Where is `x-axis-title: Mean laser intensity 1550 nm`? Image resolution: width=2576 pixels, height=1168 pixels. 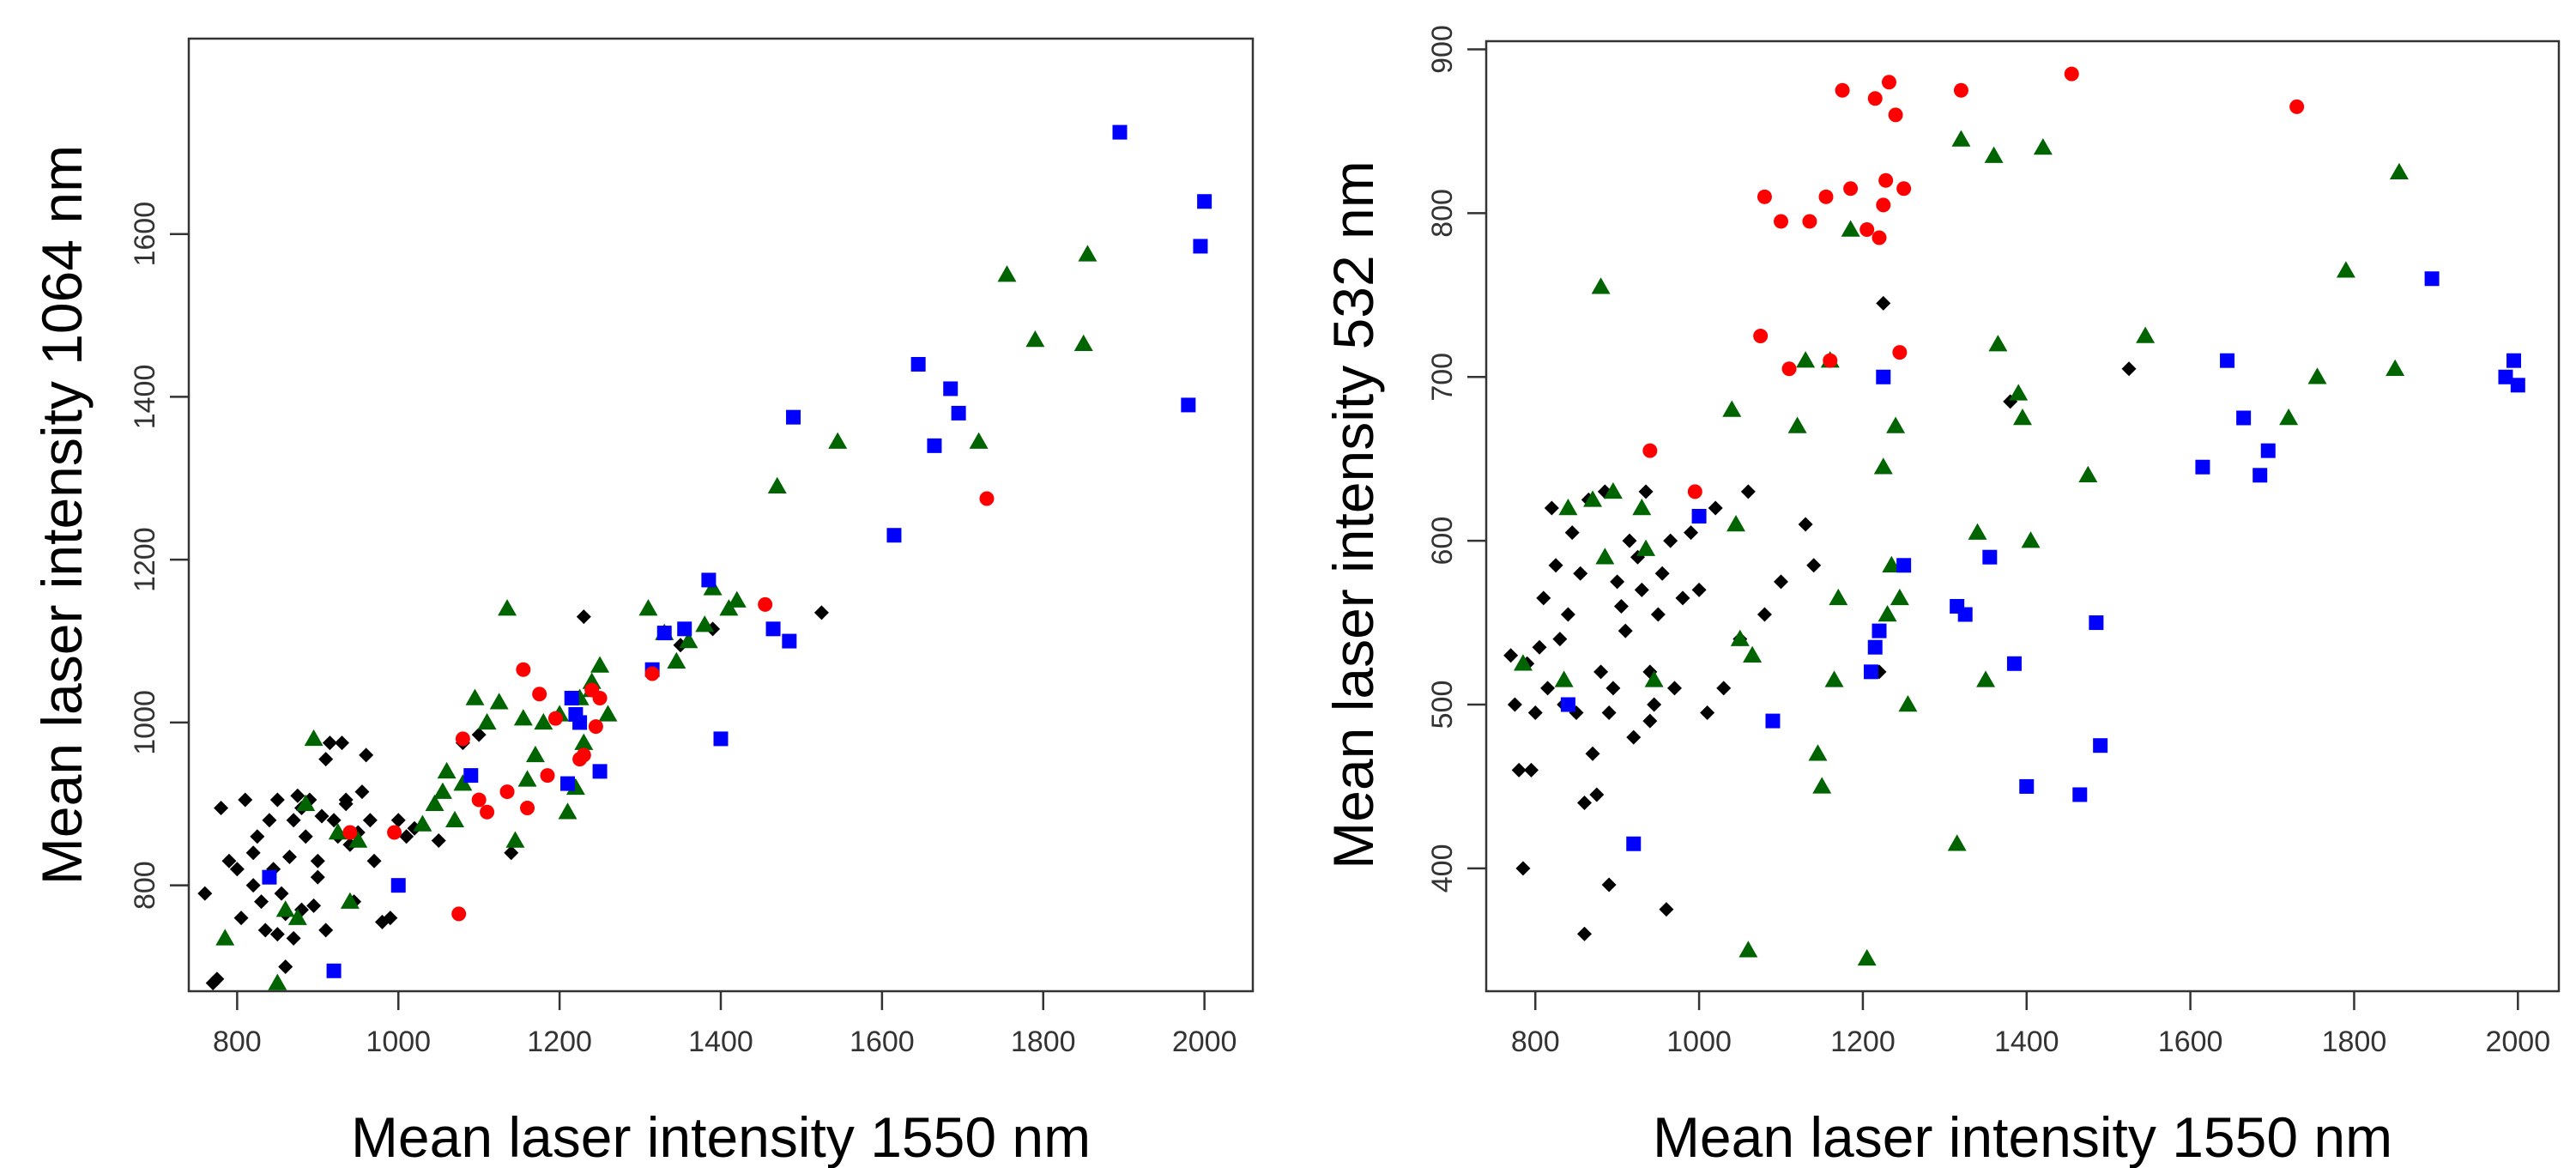 x-axis-title: Mean laser intensity 1550 nm is located at coordinates (2022, 1136).